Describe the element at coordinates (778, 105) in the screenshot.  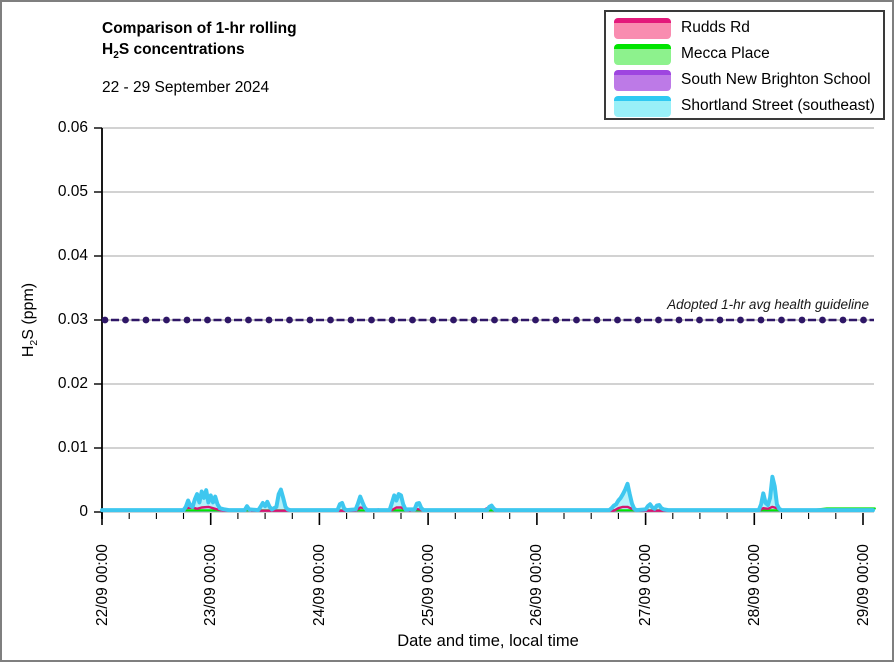
I see `legend-item-label: Shortland Street (southeast)` at that location.